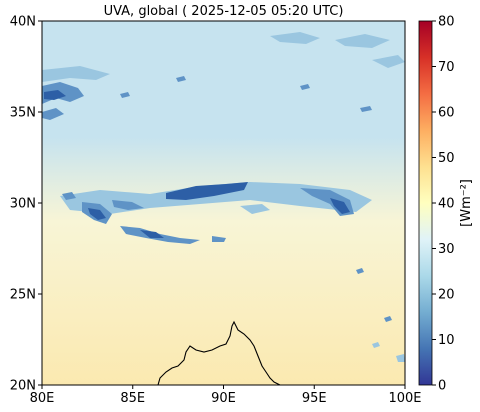  I want to click on y-tick-label: 20N, so click(23, 386).